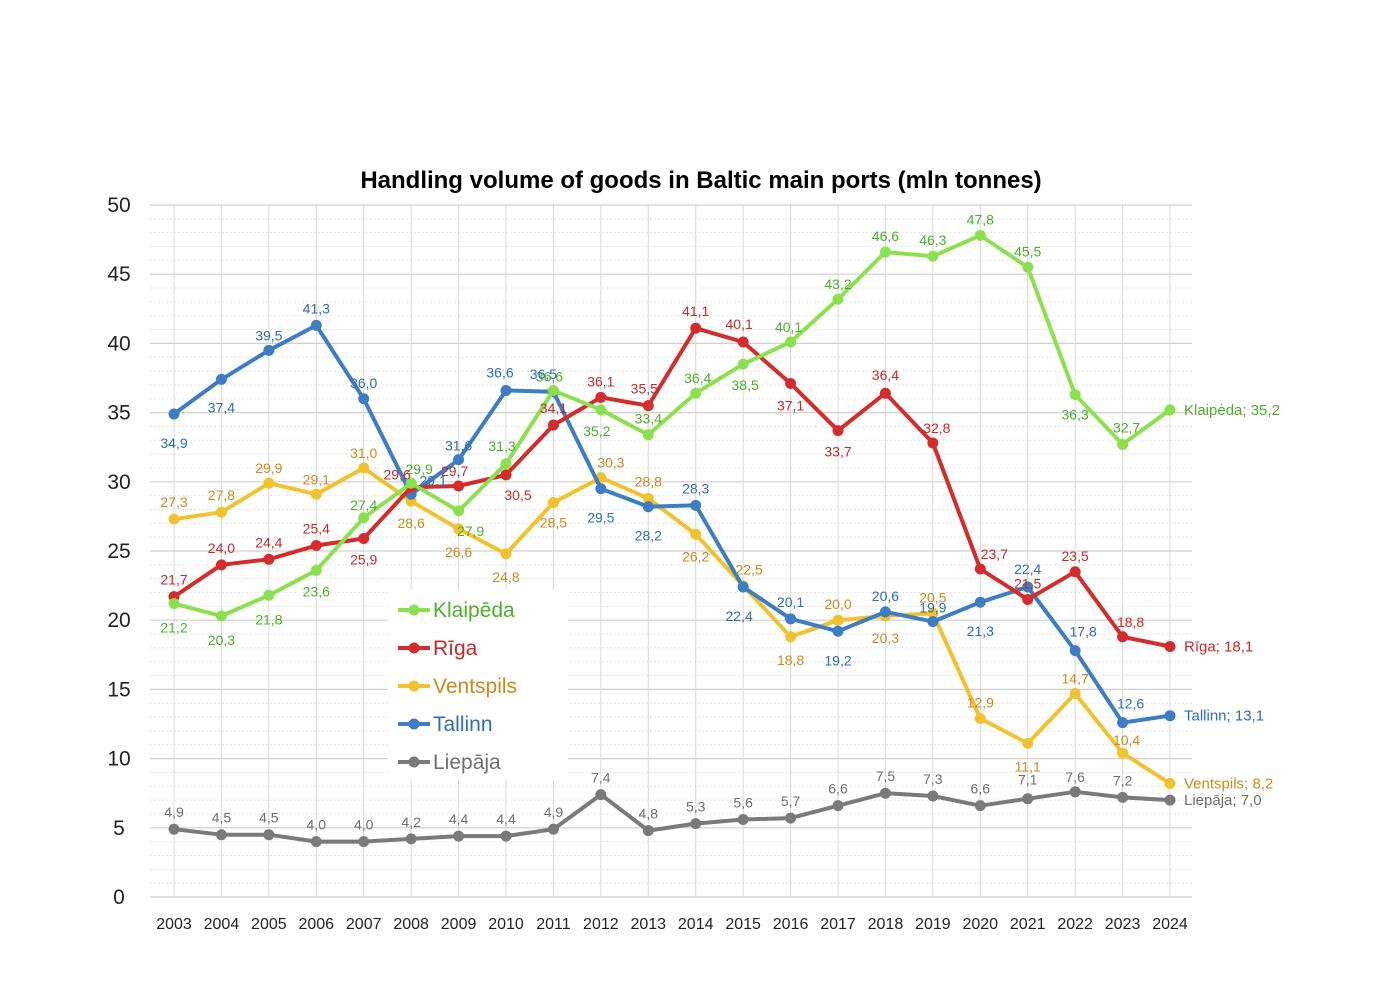  I want to click on x-tick-label: 2022, so click(1075, 924).